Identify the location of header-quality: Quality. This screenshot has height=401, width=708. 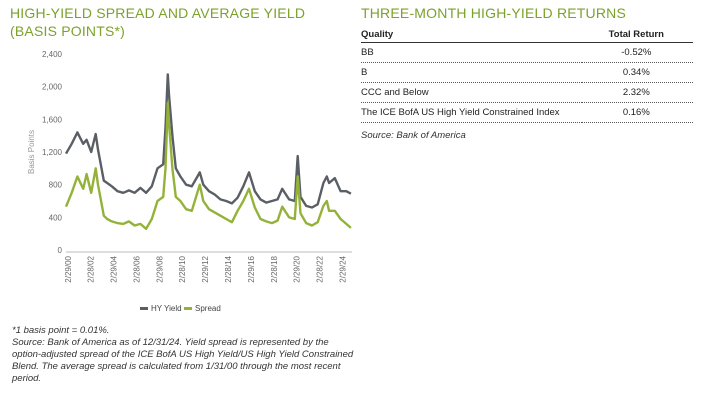
(471, 35).